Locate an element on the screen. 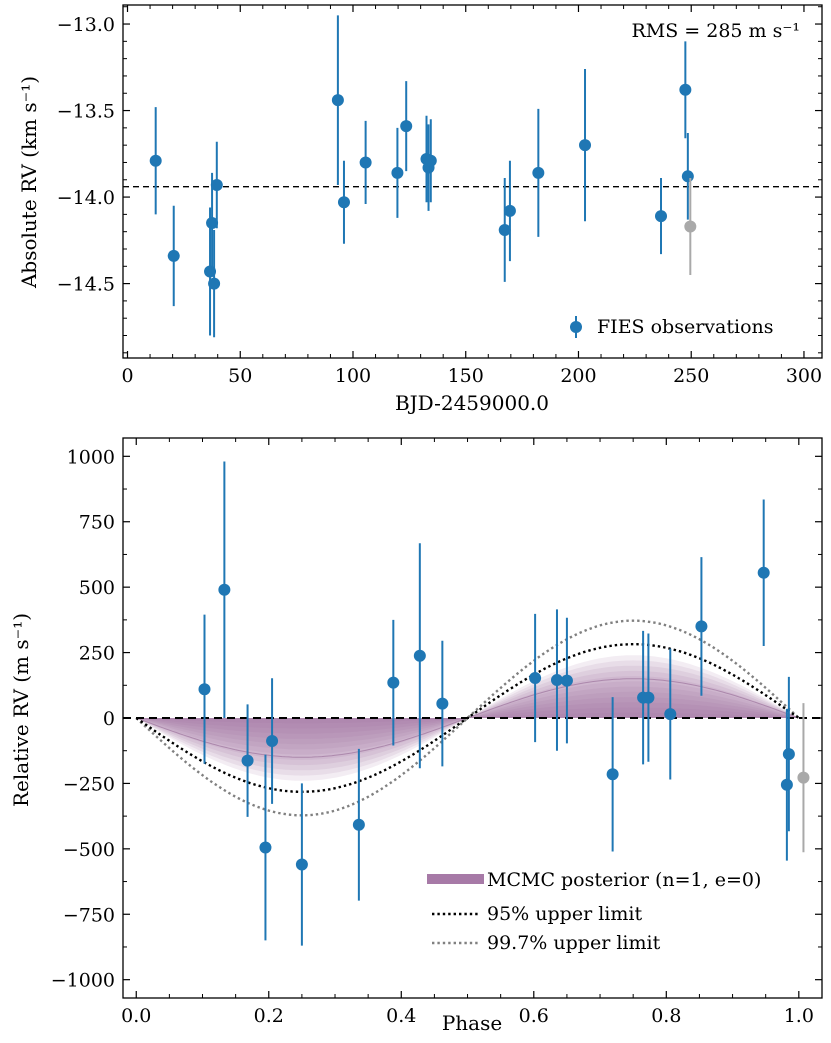  x-tick-label: 300 is located at coordinates (804, 376).